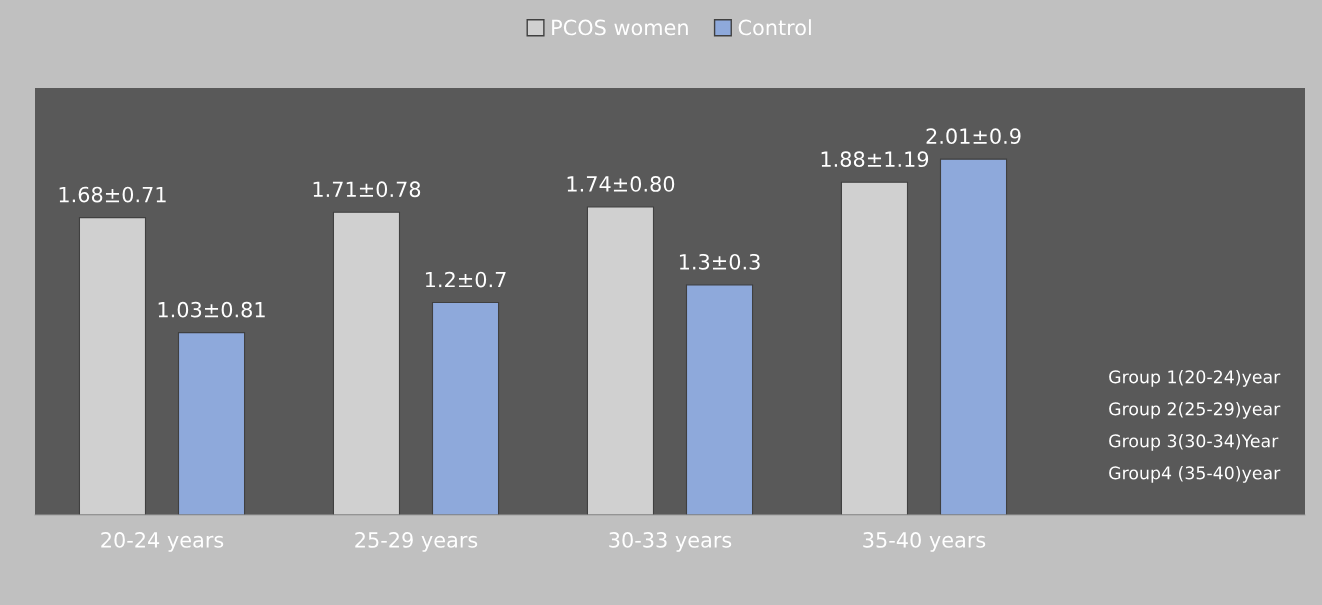 Image resolution: width=1322 pixels, height=605 pixels. I want to click on text: Group 2(25-29)year, so click(1195, 410).